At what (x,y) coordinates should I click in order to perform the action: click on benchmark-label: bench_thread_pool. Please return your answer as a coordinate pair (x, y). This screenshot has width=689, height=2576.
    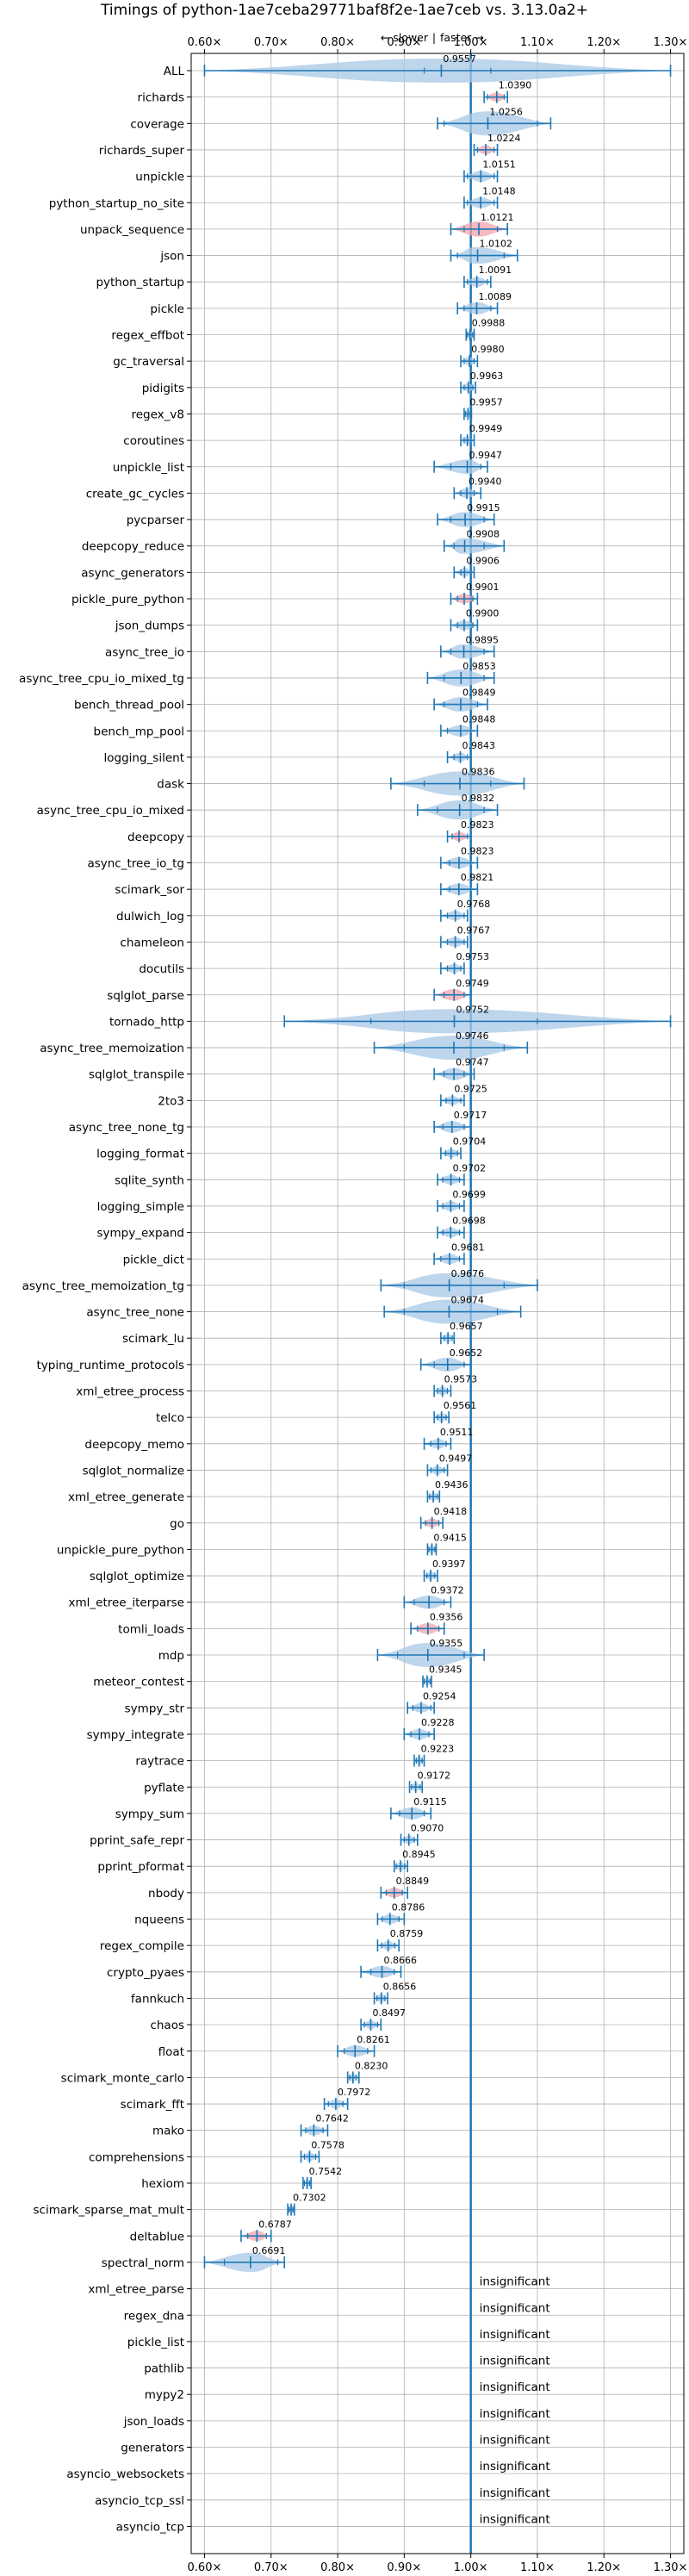
    Looking at the image, I should click on (129, 706).